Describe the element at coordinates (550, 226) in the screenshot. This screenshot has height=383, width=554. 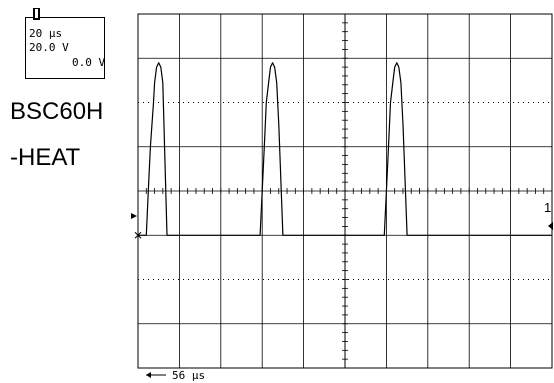
I see `channel-ground-arrow-icon` at that location.